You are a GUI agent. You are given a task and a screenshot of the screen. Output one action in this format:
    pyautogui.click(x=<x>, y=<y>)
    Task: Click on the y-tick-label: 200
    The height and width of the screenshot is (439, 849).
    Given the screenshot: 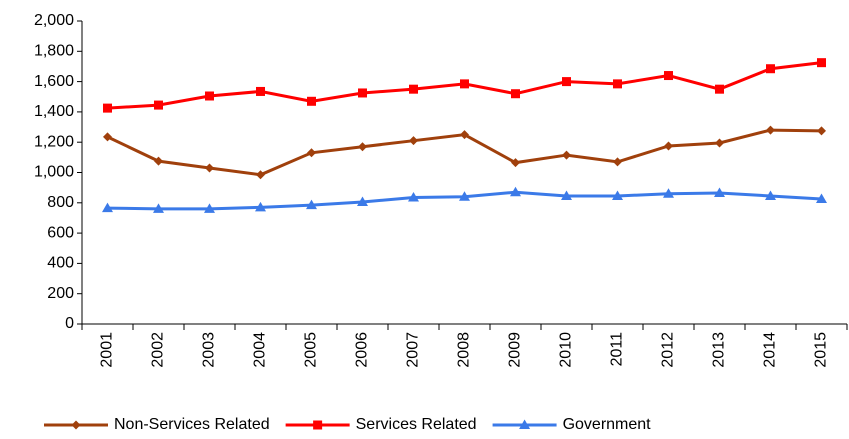 What is the action you would take?
    pyautogui.click(x=60, y=293)
    